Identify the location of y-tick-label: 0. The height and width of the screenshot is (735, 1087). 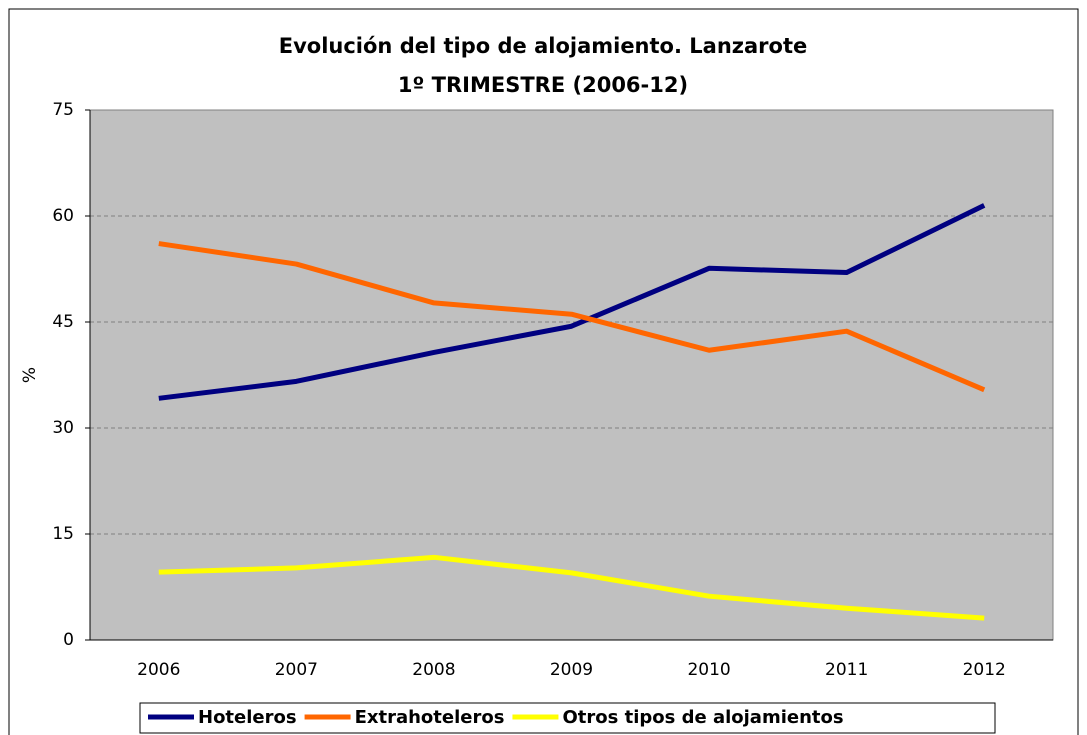
(68, 640).